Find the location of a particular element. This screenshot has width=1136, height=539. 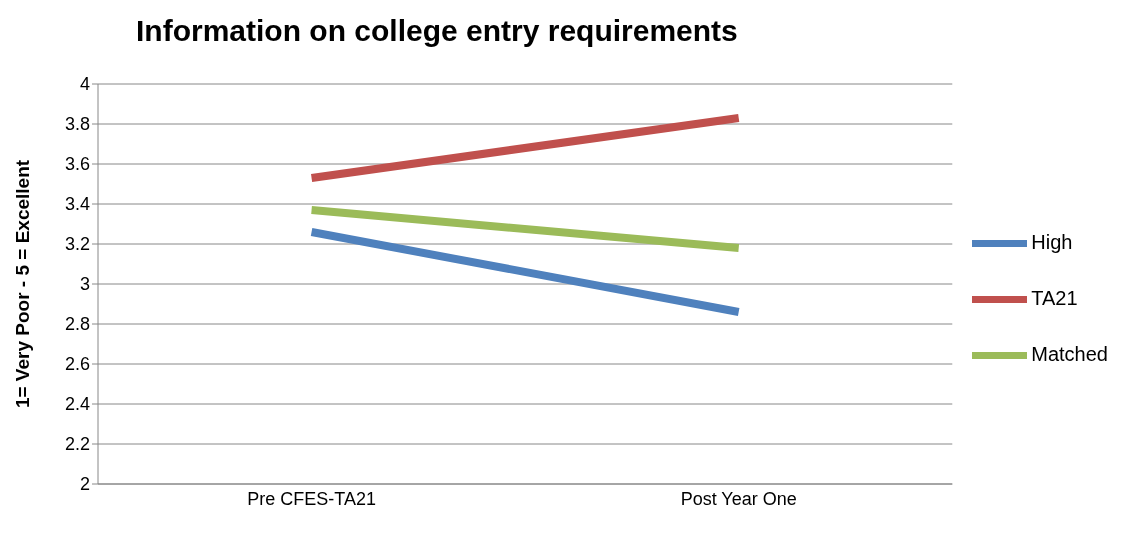

y-tick-label: 4 is located at coordinates (84, 84).